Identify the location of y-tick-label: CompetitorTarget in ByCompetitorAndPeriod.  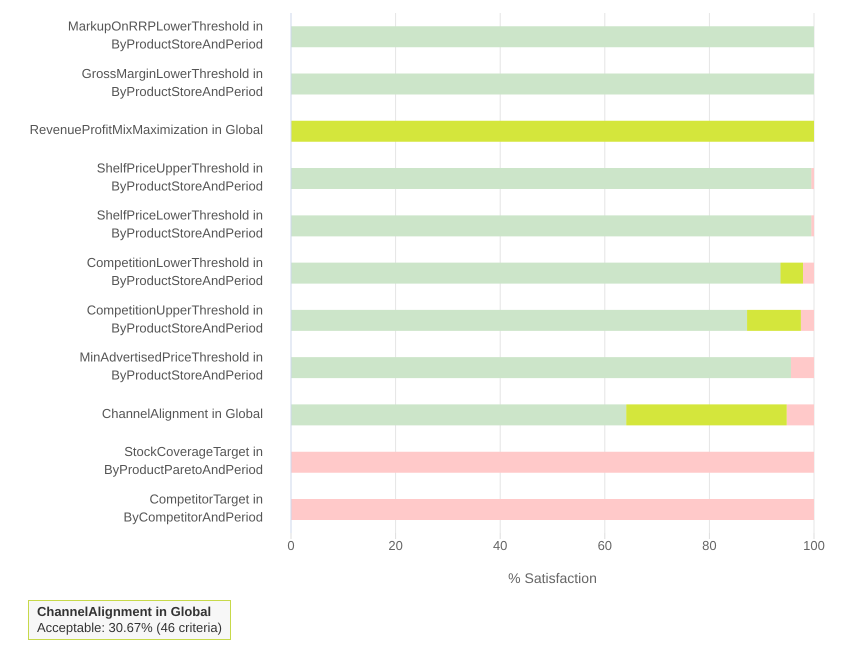
(193, 508).